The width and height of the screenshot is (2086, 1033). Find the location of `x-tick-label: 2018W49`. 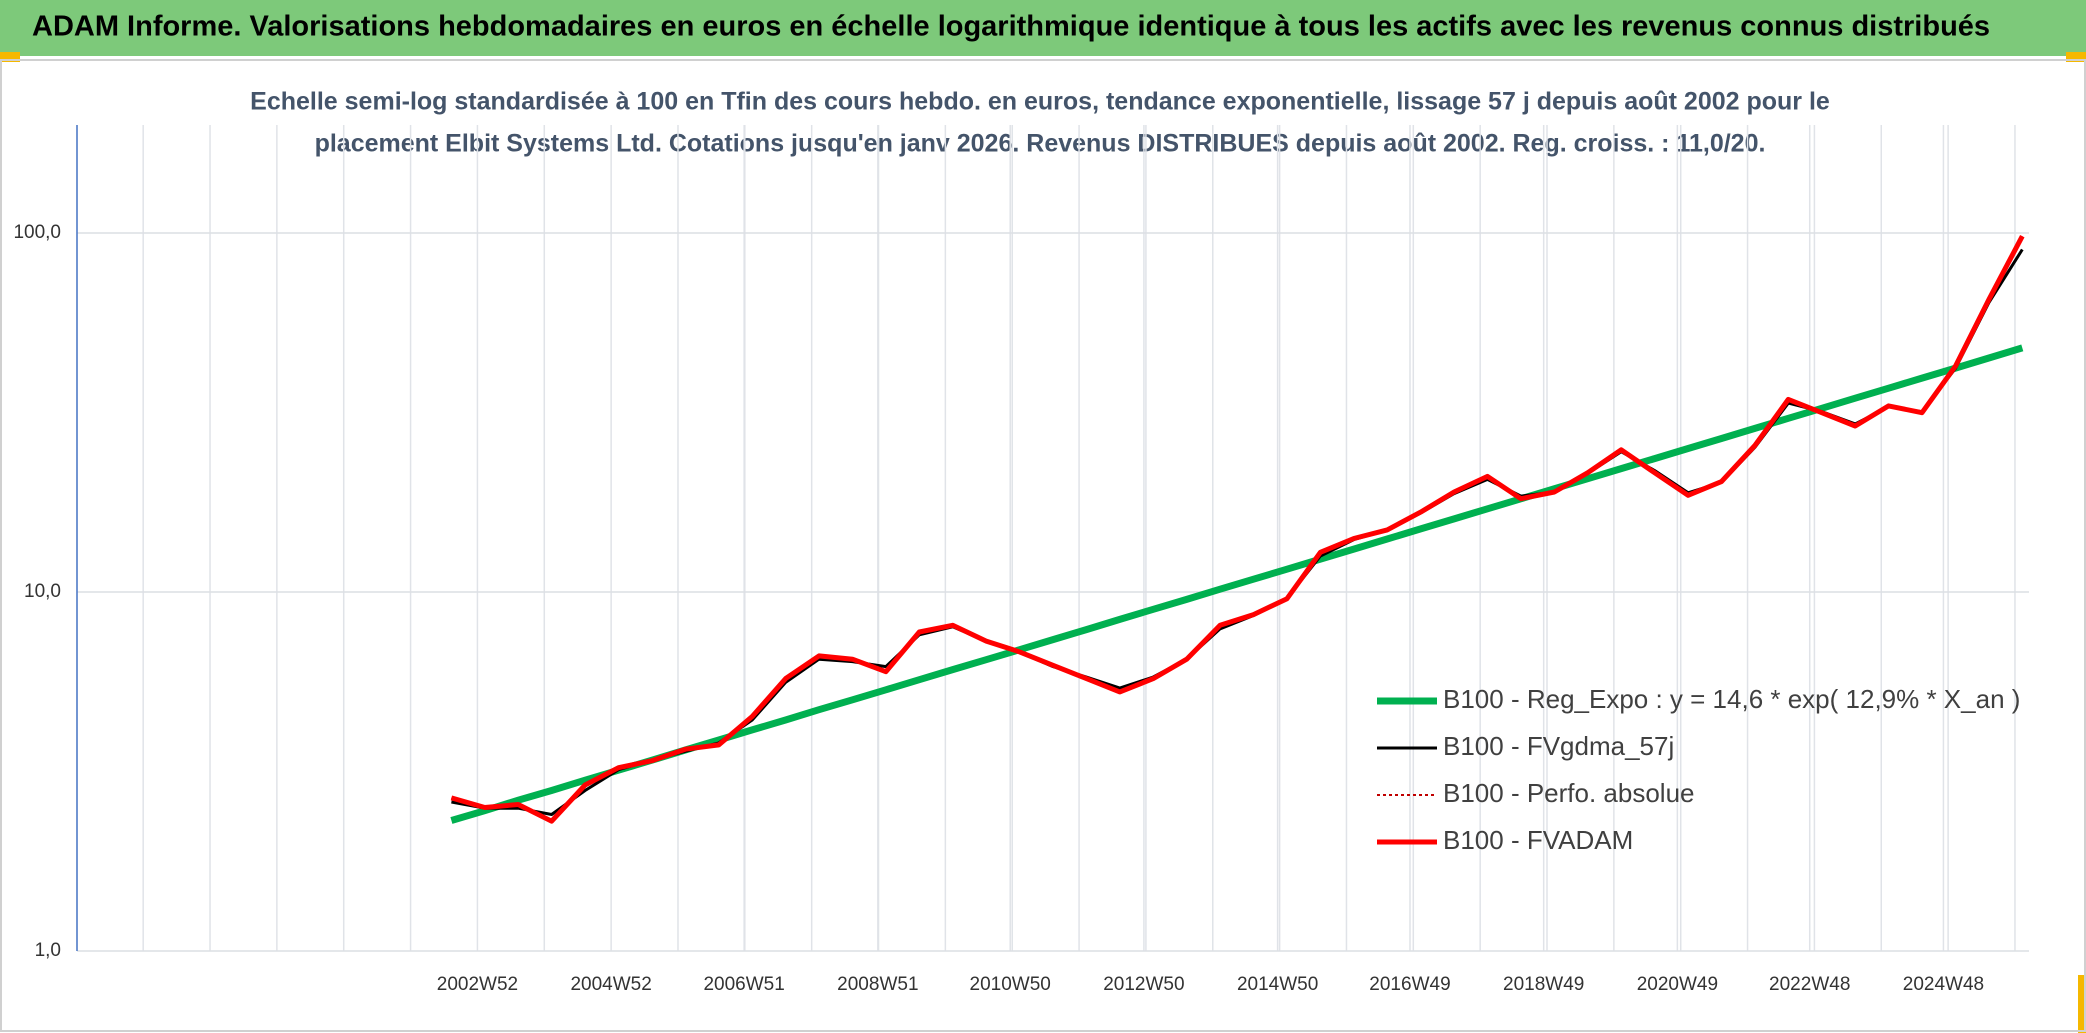

x-tick-label: 2018W49 is located at coordinates (1543, 984).